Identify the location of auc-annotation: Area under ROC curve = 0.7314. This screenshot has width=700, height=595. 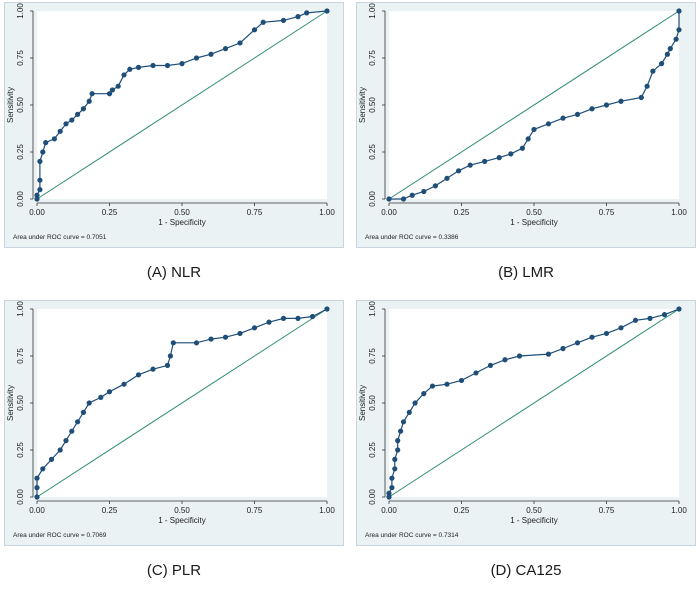
(412, 535).